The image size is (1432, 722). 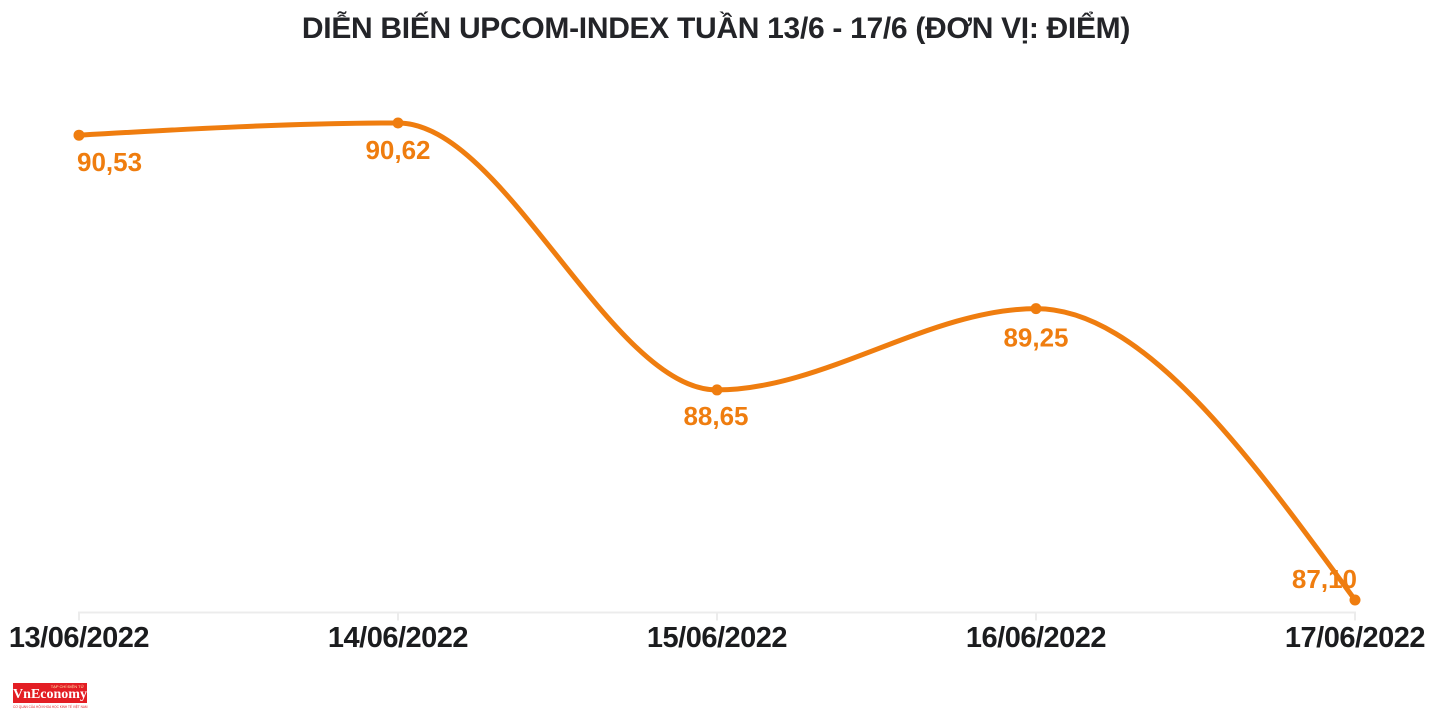 What do you see at coordinates (67, 686) in the screenshot?
I see `logo-tagline-top: TẠP CHÍ ĐIỆN TỬ` at bounding box center [67, 686].